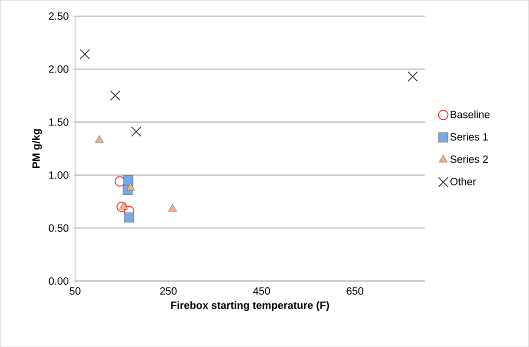 This screenshot has width=529, height=347. Describe the element at coordinates (37, 148) in the screenshot. I see `y-axis-title: PM g/kg` at that location.